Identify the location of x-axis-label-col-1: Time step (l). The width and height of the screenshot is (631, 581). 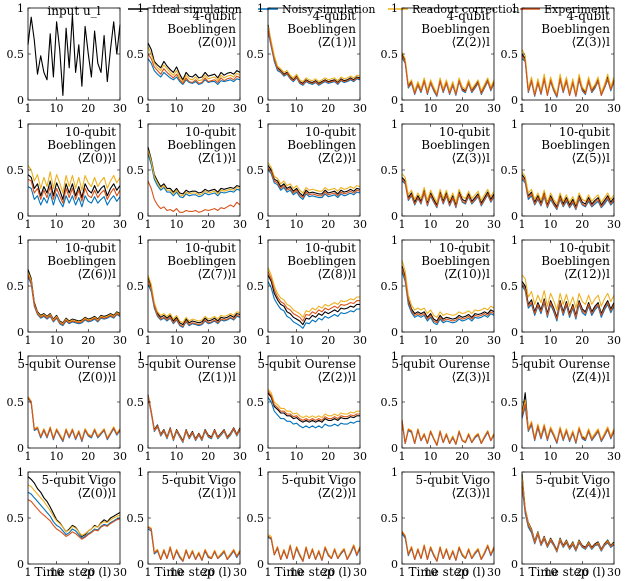
(73, 572).